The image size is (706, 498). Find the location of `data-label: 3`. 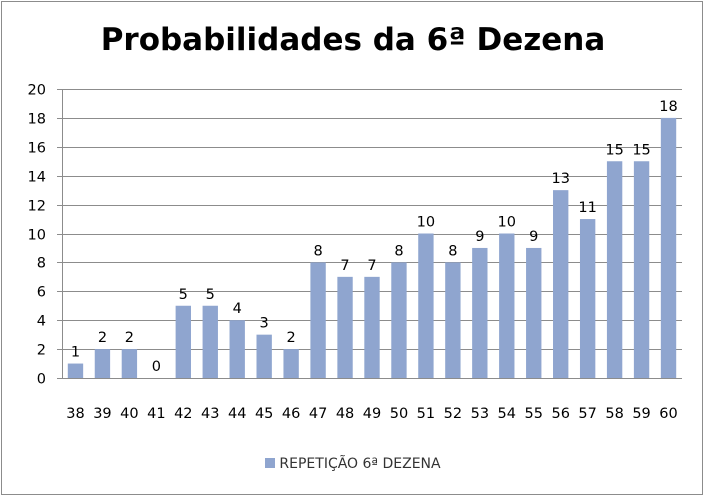

data-label: 3 is located at coordinates (264, 324).